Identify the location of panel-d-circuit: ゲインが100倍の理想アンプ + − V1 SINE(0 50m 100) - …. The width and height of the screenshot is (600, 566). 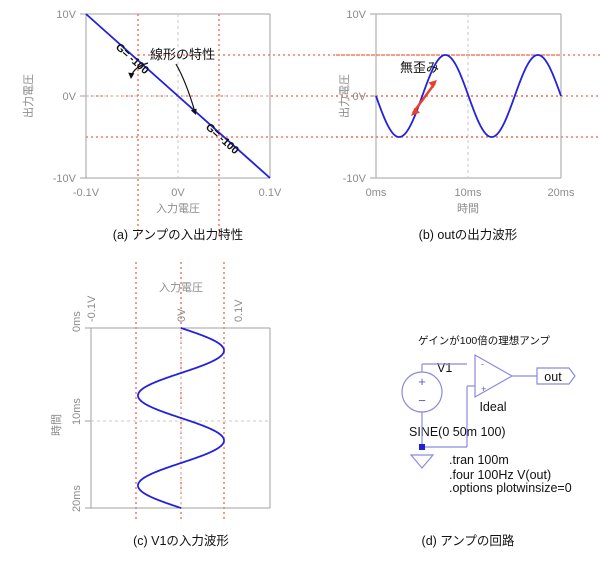
(488, 441).